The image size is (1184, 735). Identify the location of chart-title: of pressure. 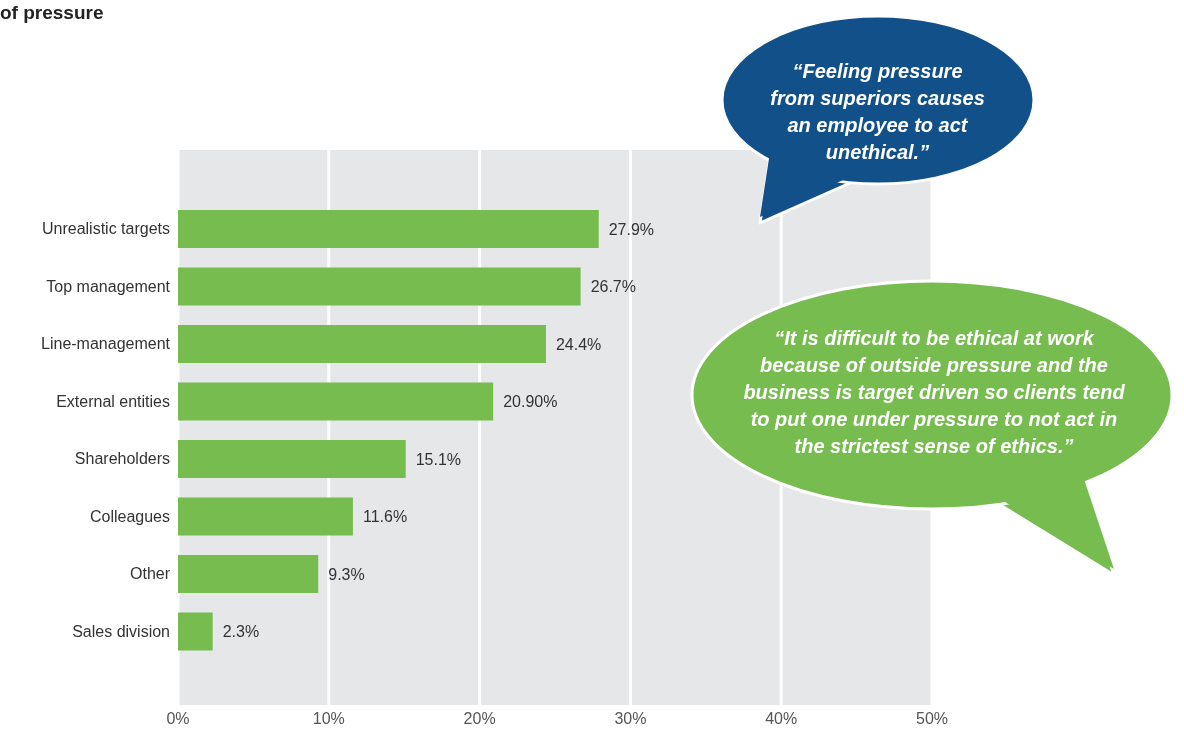
(52, 13).